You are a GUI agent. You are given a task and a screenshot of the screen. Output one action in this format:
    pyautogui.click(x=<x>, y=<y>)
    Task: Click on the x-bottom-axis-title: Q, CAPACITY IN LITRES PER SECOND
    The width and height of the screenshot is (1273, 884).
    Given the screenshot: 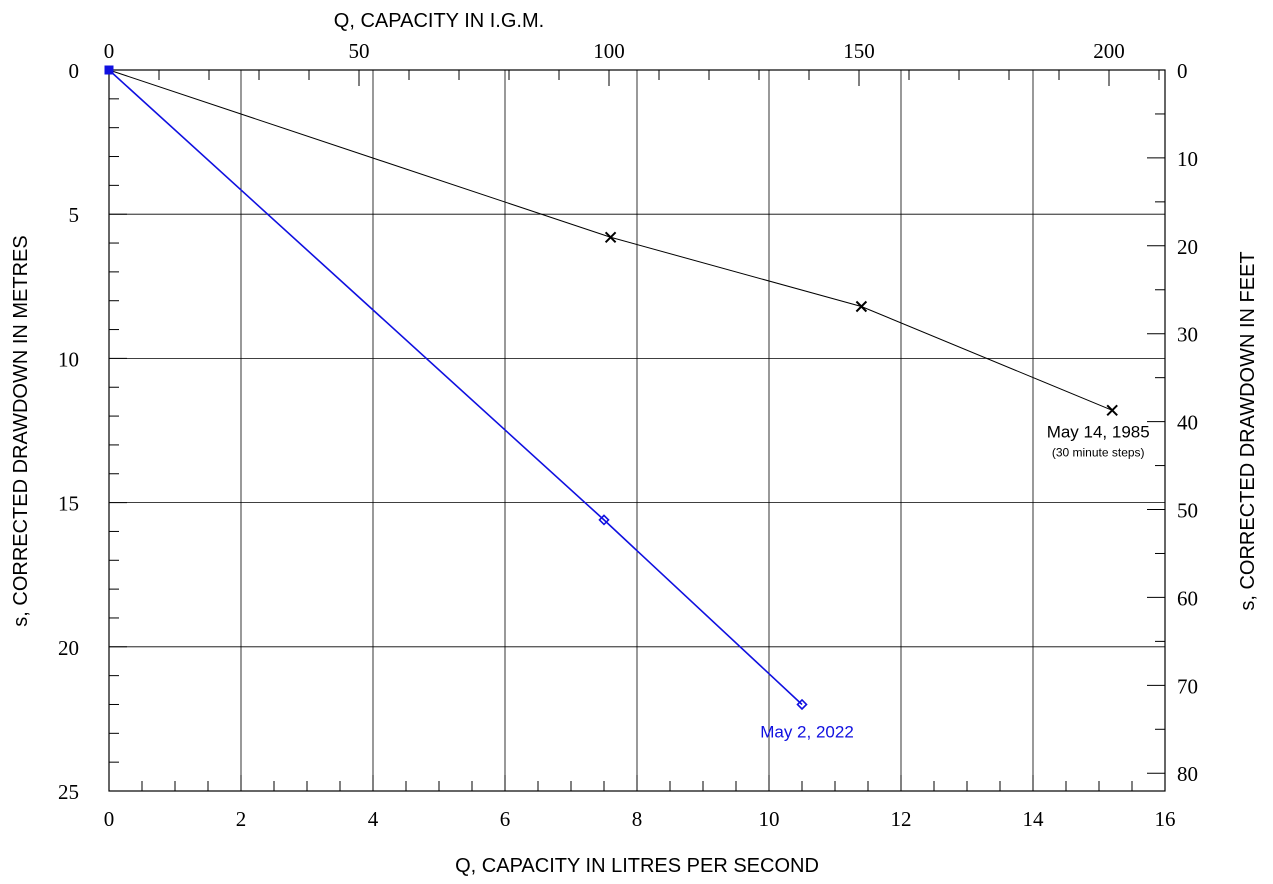 What is the action you would take?
    pyautogui.click(x=637, y=866)
    